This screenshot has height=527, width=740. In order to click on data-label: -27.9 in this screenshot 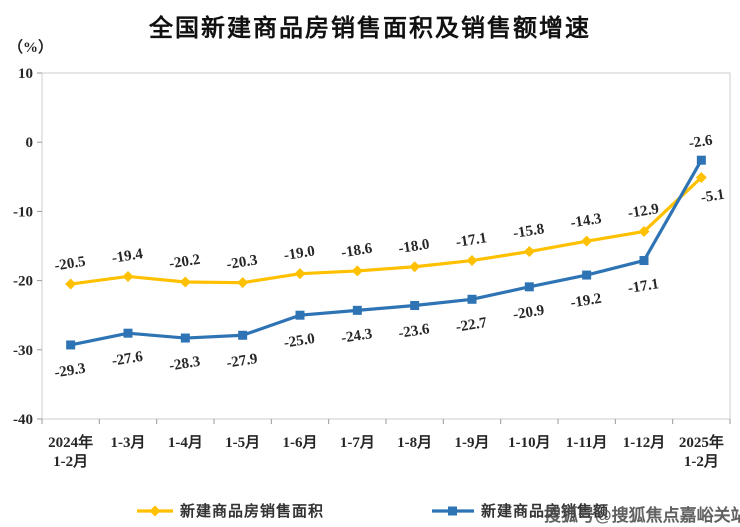, I will do `click(241, 361)`.